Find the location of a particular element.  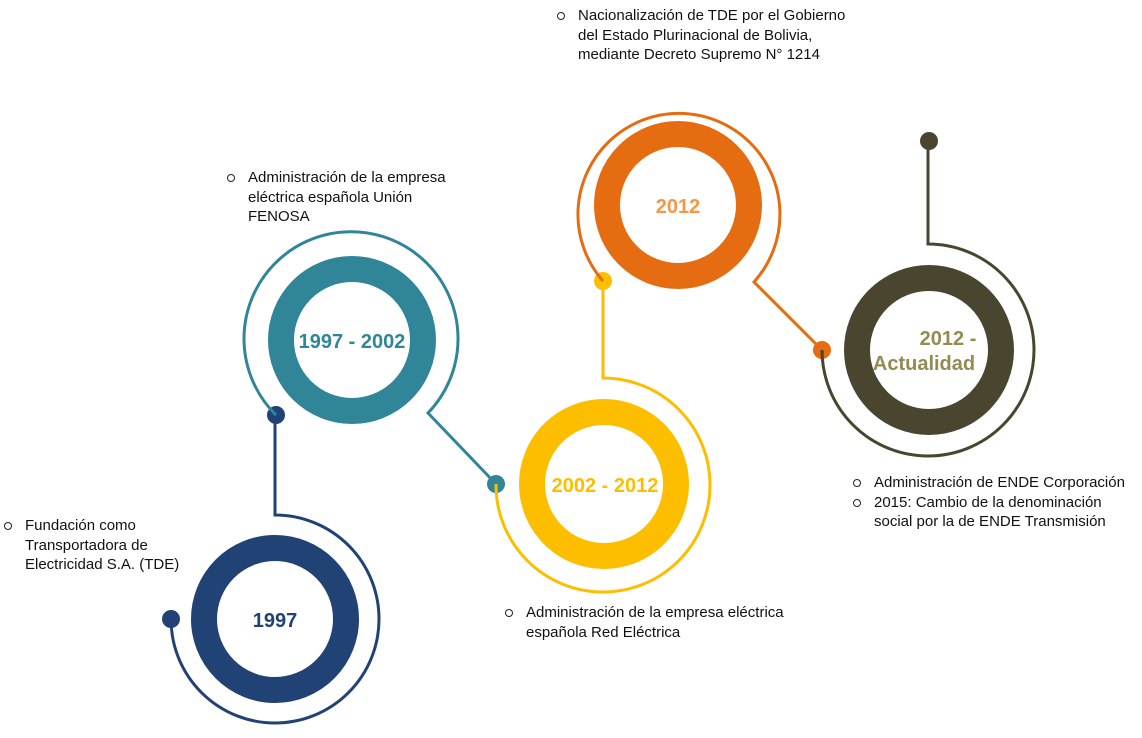

ring-1997 is located at coordinates (275, 619).